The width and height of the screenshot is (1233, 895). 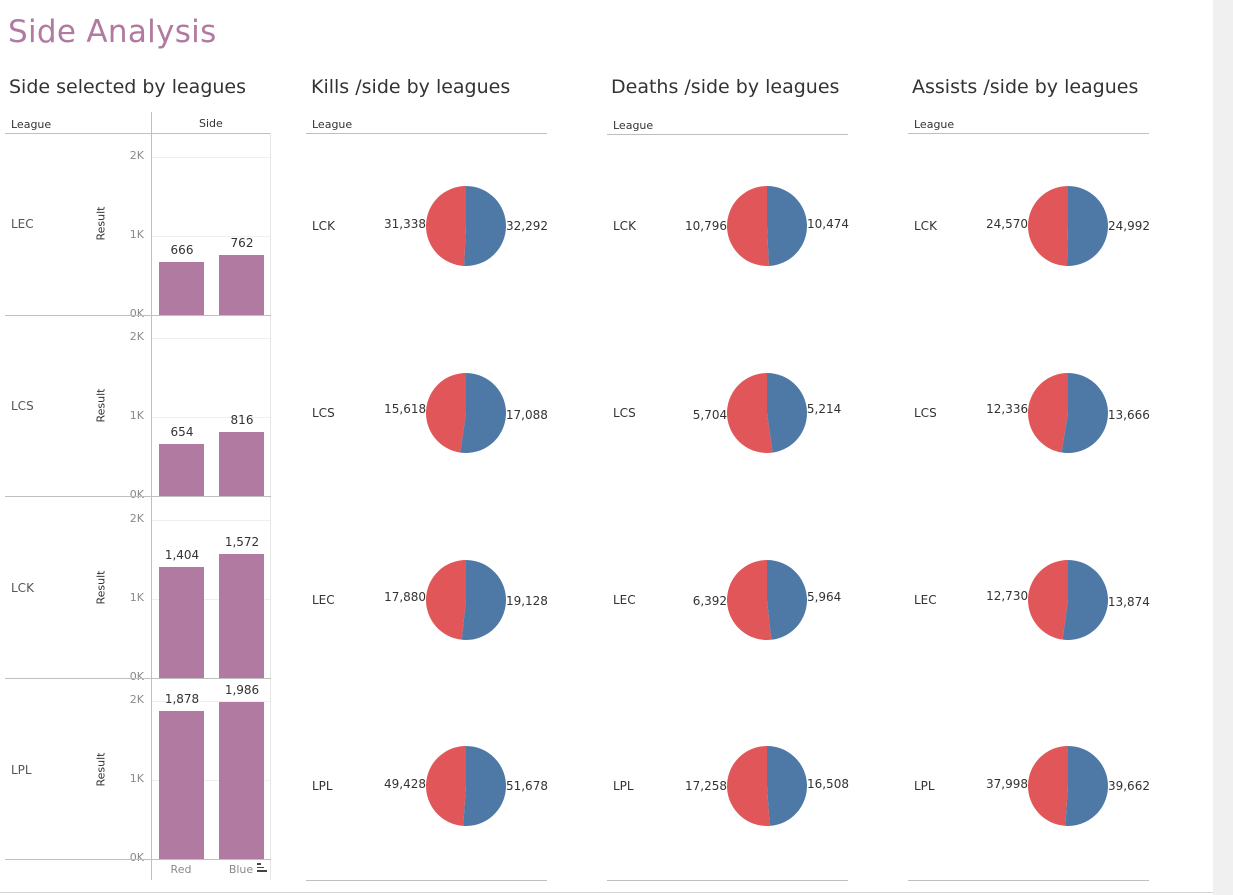 I want to click on assists-bottom-divider, so click(x=1028, y=880).